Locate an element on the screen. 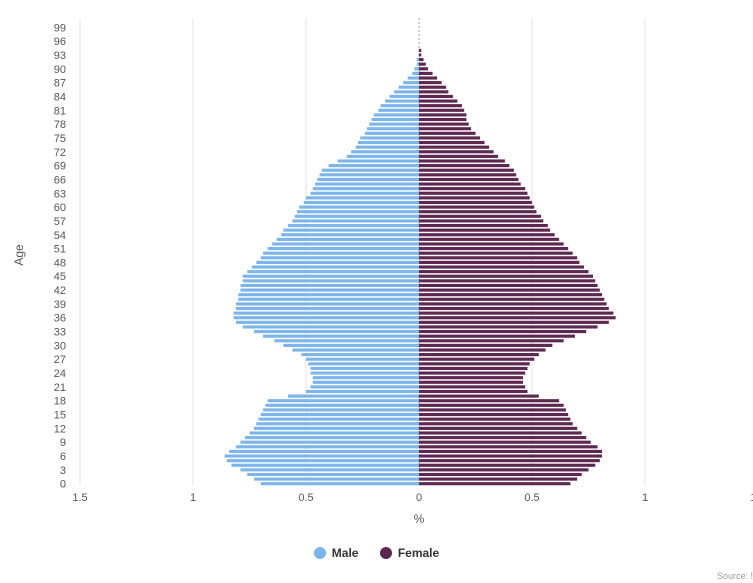  legend-item-female: Female is located at coordinates (409, 553).